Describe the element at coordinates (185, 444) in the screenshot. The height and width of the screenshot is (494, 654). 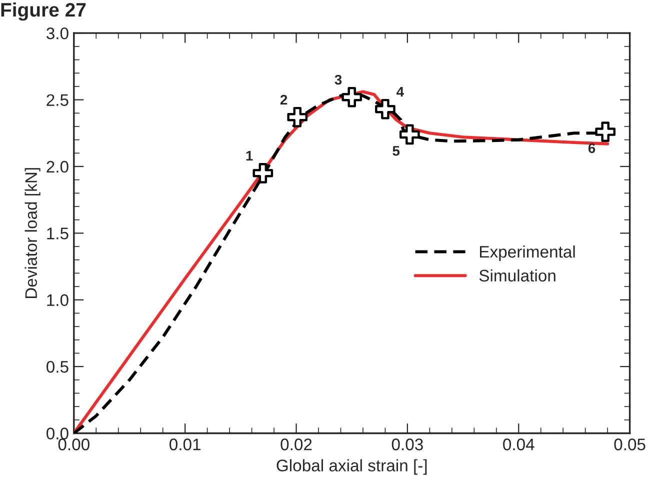
I see `x-tick-label: 0.01` at that location.